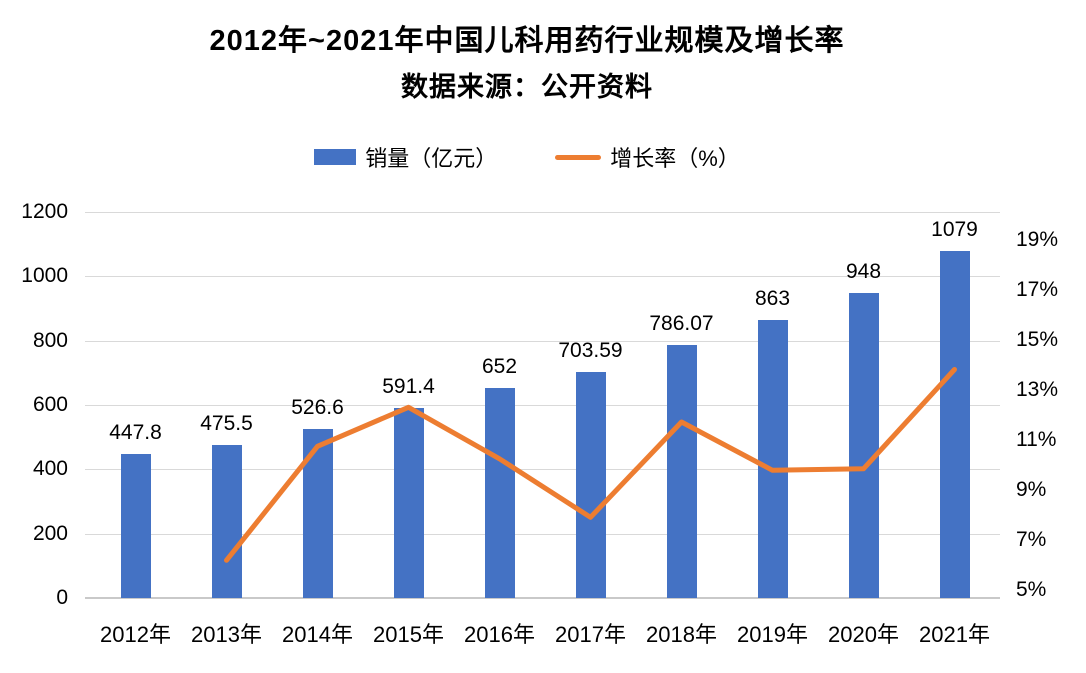 This screenshot has height=673, width=1086. I want to click on bar-value-label: 447.8, so click(135, 432).